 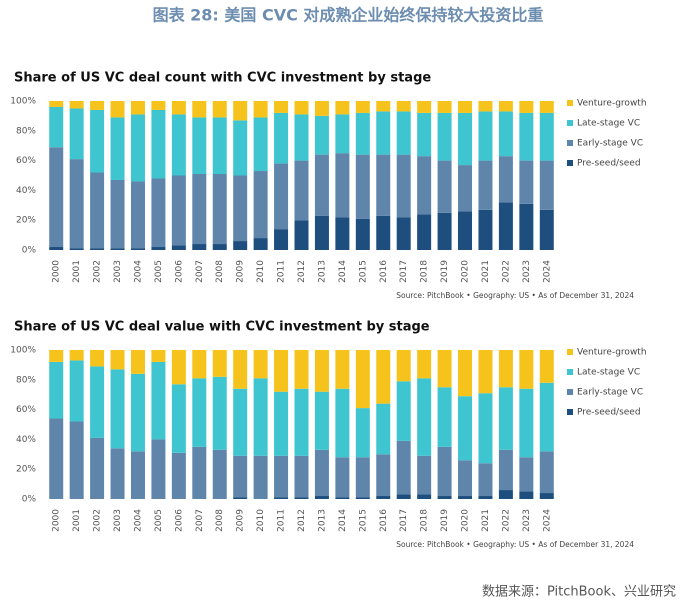 What do you see at coordinates (608, 124) in the screenshot?
I see `legend-label: Late-stage VC` at bounding box center [608, 124].